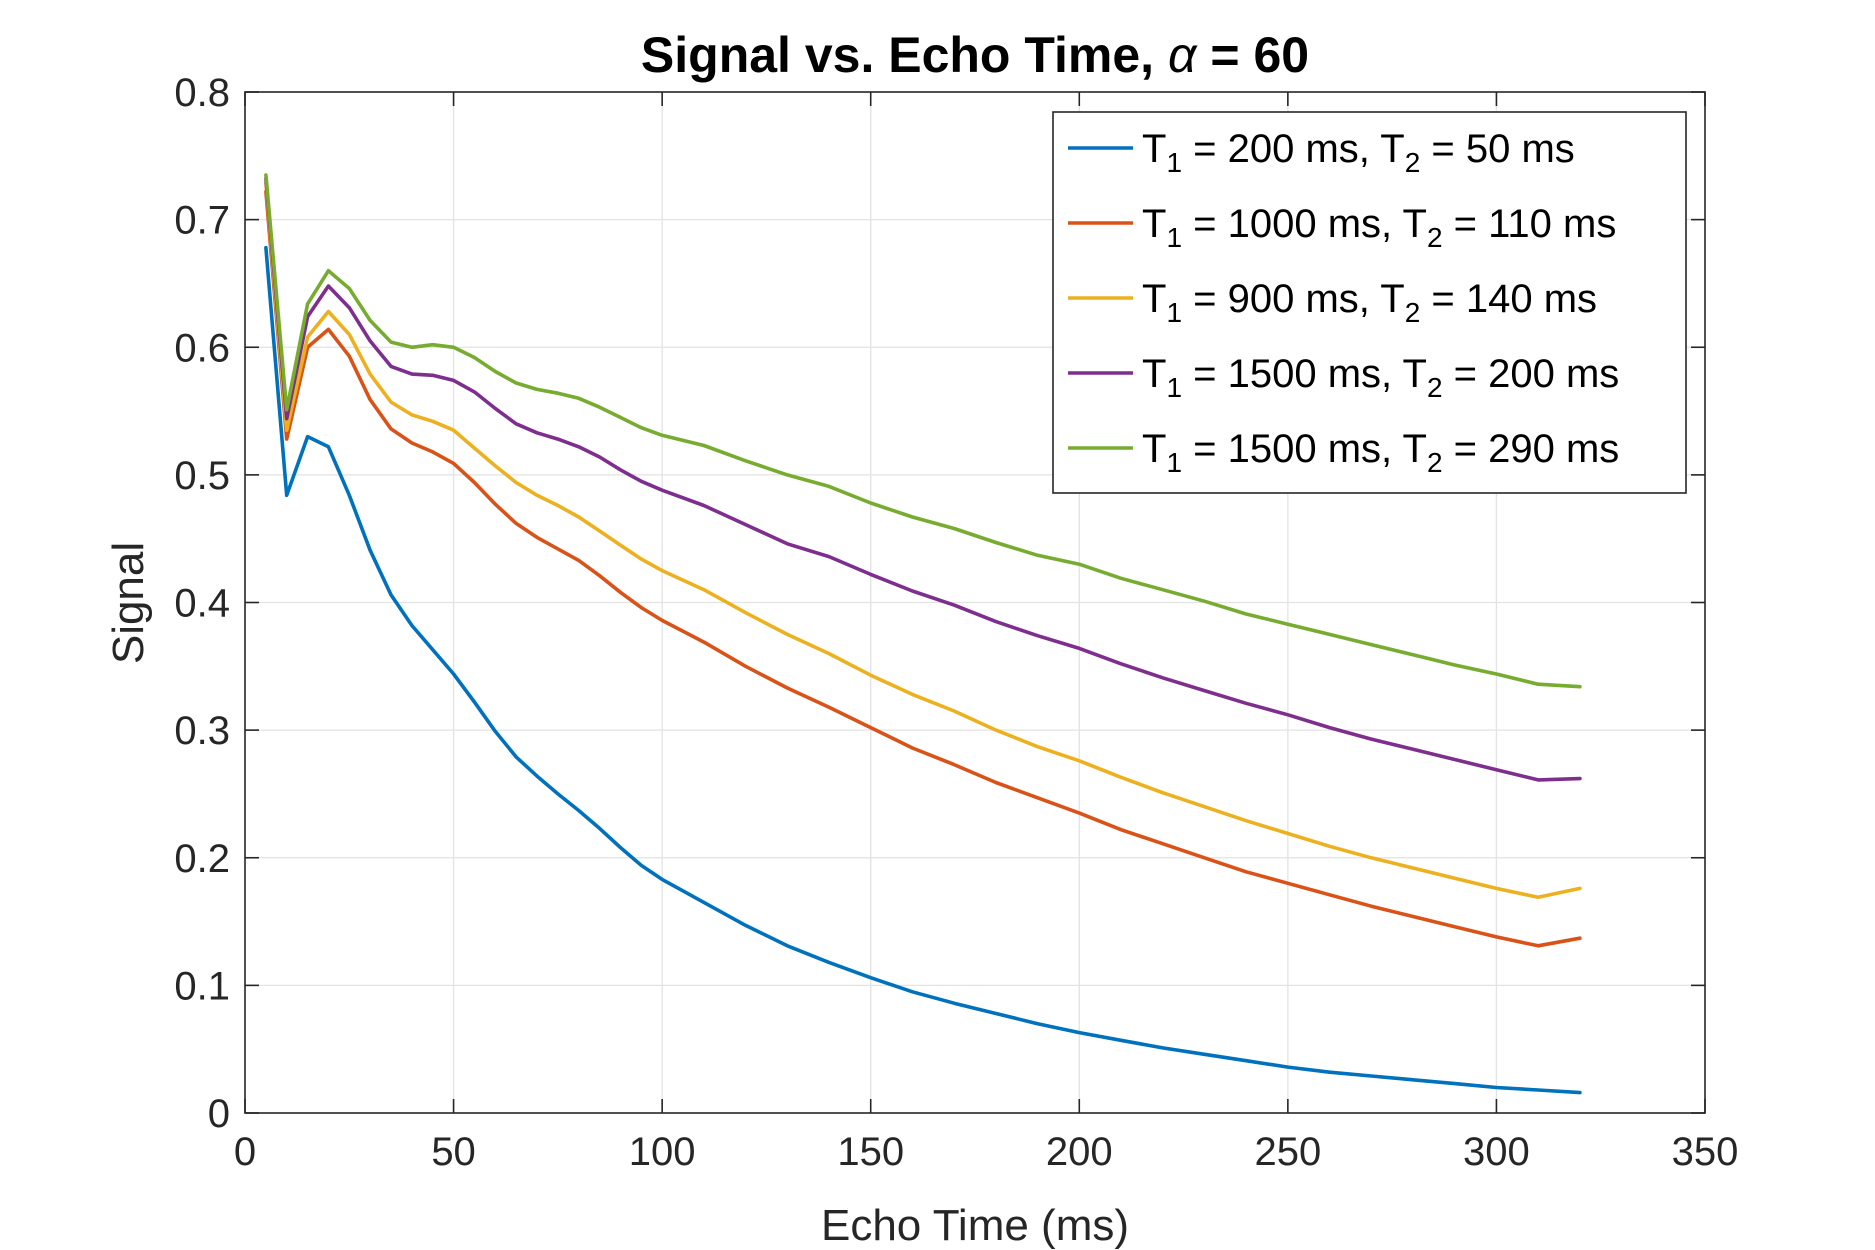  I want to click on y-axis-label: Signal, so click(128, 603).